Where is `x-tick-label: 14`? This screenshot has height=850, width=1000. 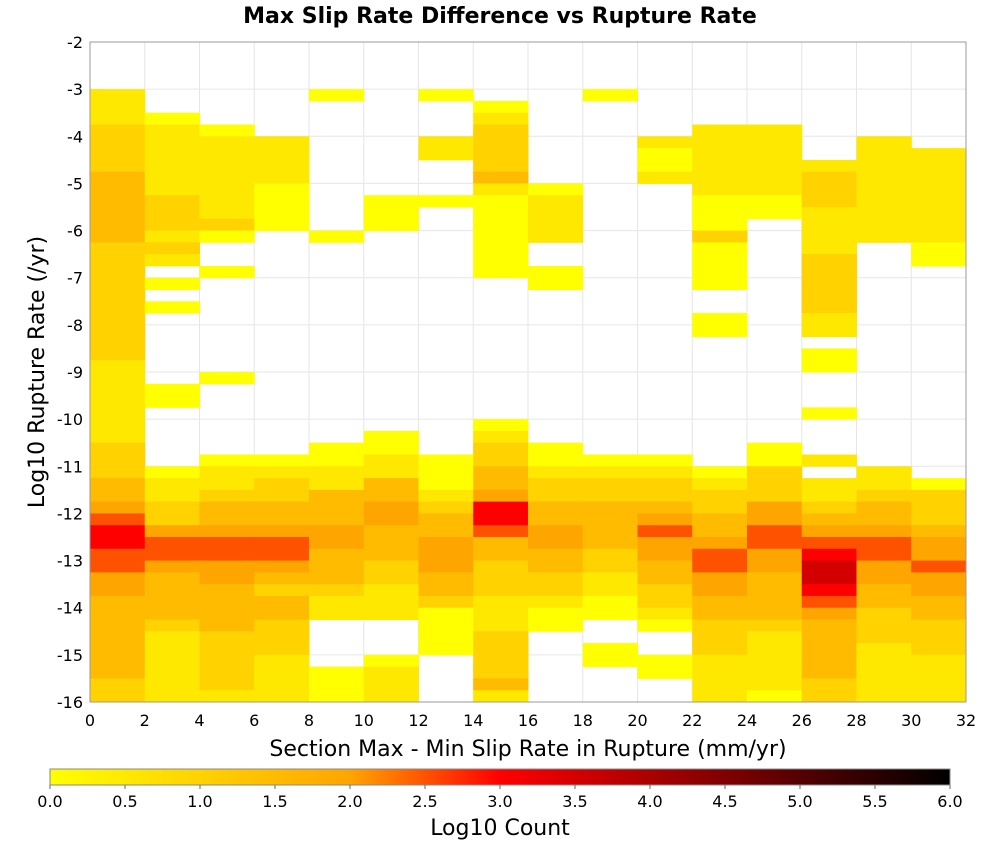 x-tick-label: 14 is located at coordinates (473, 720).